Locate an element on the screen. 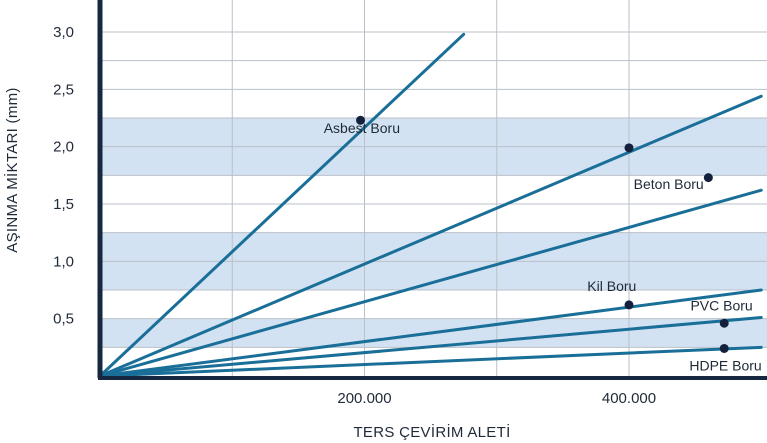  series-label: Kil Boru is located at coordinates (611, 286).